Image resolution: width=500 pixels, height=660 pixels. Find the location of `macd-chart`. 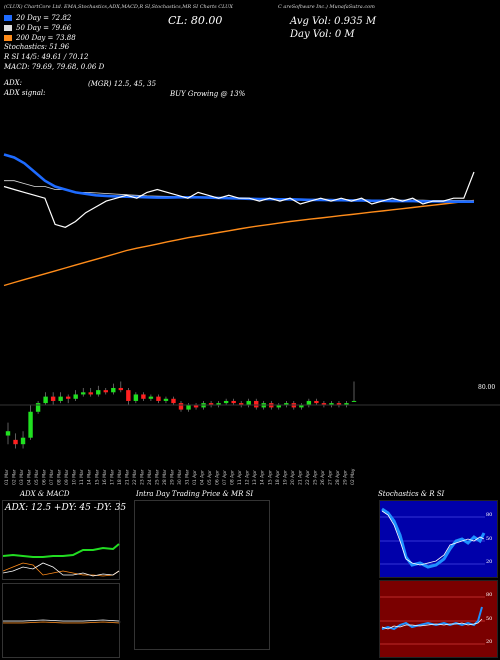

macd-chart is located at coordinates (62, 621).